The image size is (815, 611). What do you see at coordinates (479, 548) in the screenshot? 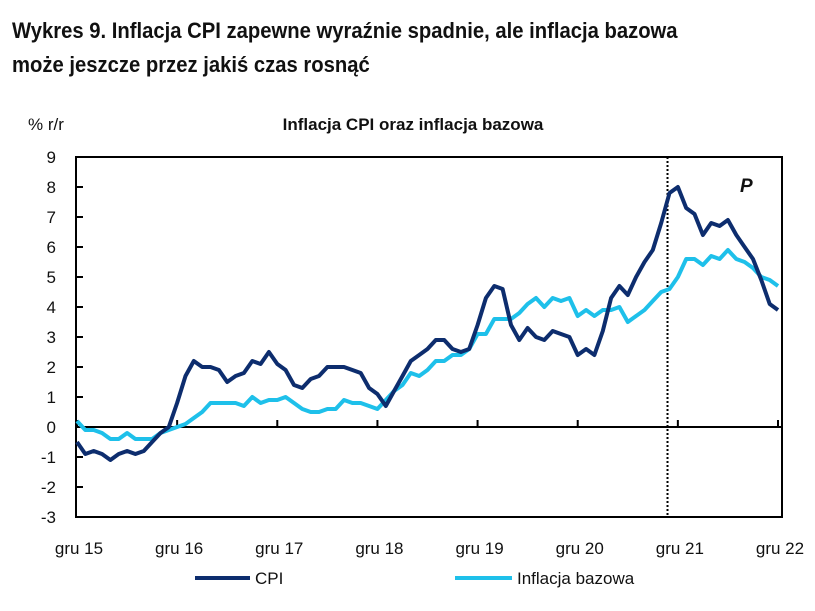
I see `x-tick-label: gru 19` at bounding box center [479, 548].